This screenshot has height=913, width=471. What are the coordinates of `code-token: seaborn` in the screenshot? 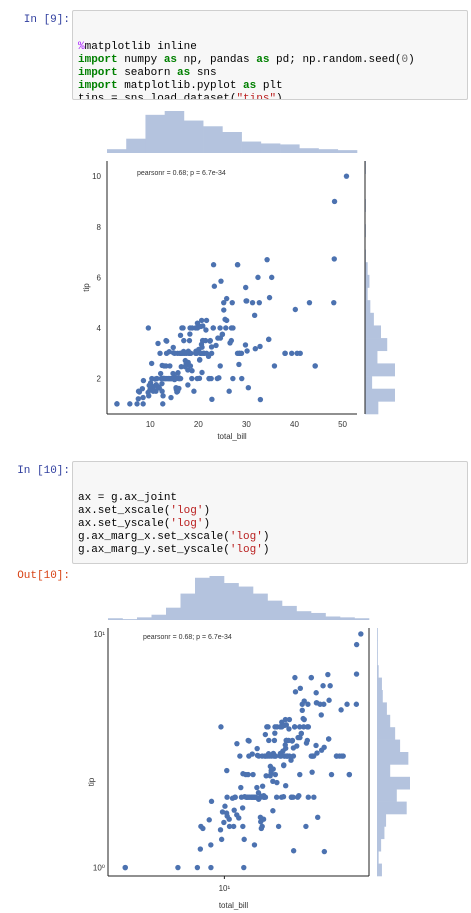 It's located at (147, 73).